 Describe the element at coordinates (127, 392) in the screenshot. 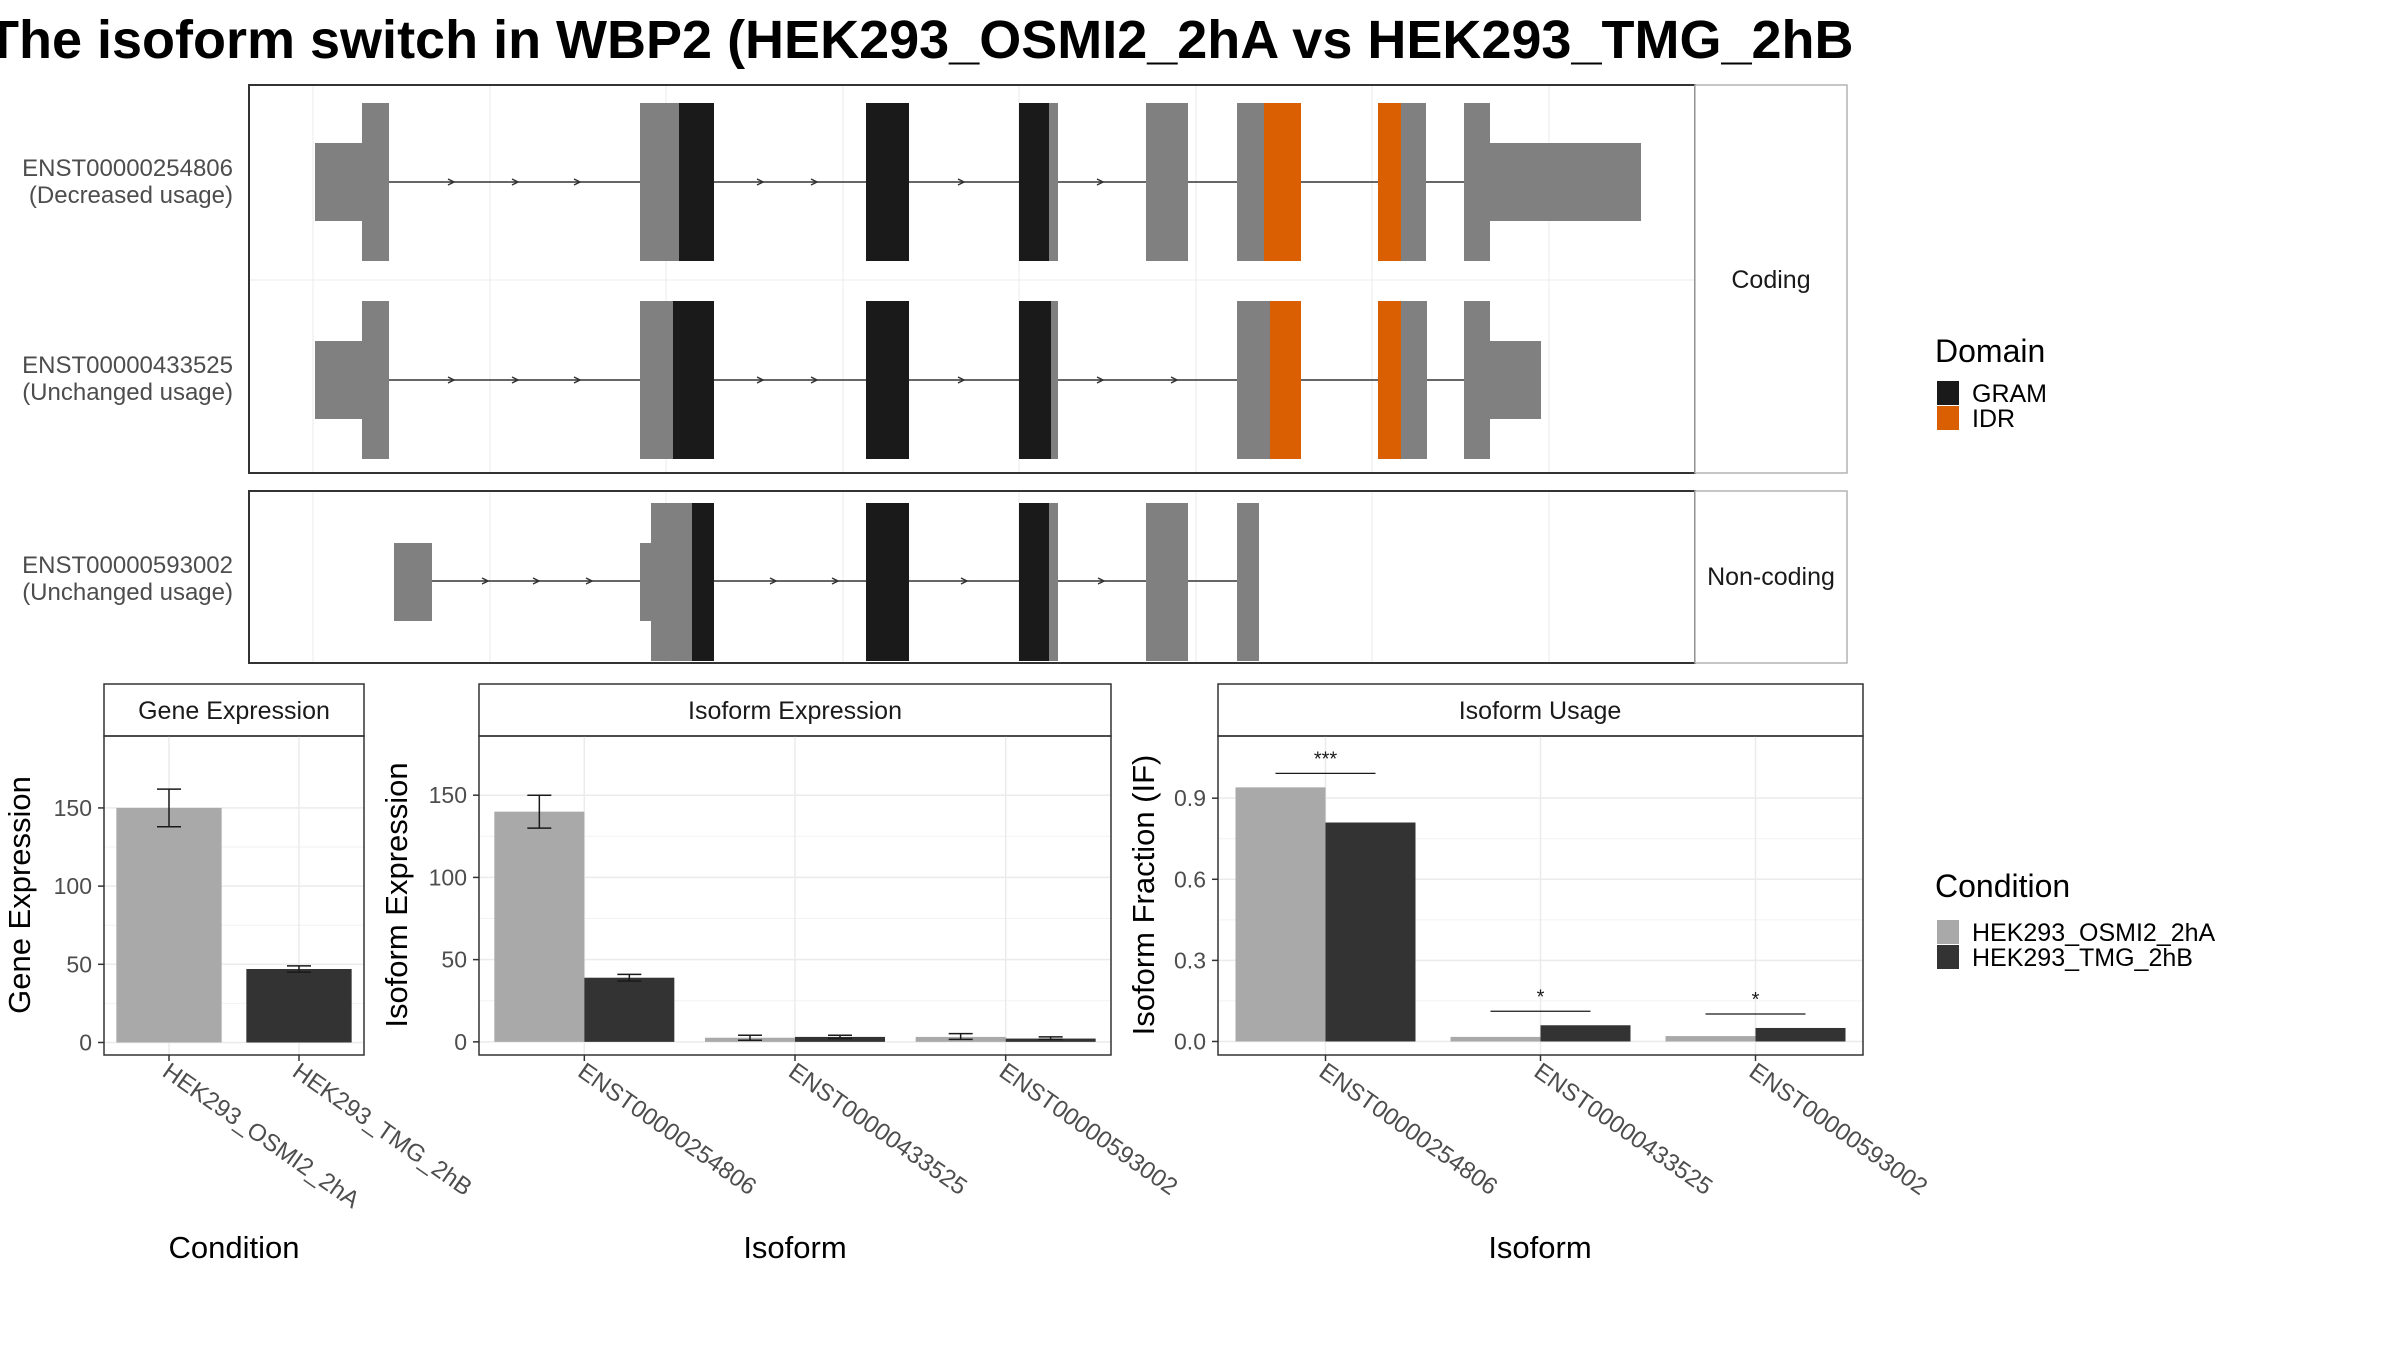

I see `transcript-2-usage: (Unchanged usage)` at that location.